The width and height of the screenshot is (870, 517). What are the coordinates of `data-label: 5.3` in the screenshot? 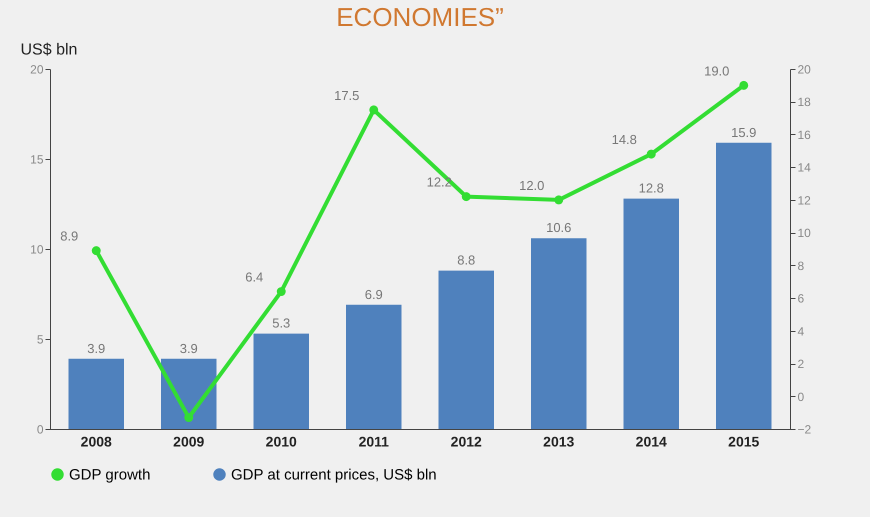 It's located at (281, 323).